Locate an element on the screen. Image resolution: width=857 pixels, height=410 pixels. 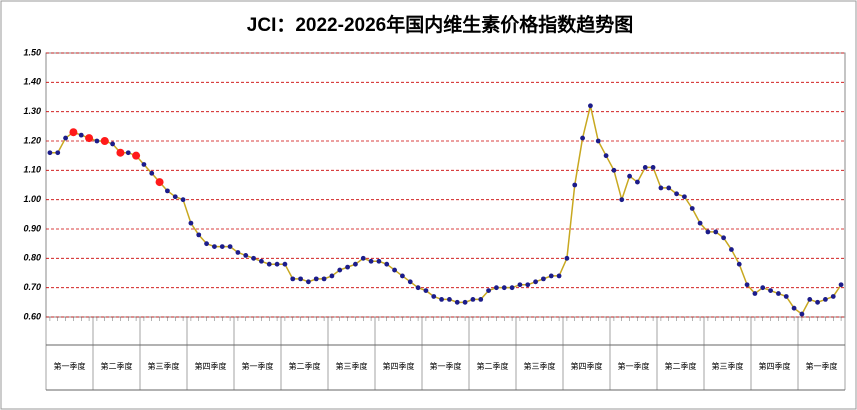
y-tick-label: 0.80 is located at coordinates (32, 258).